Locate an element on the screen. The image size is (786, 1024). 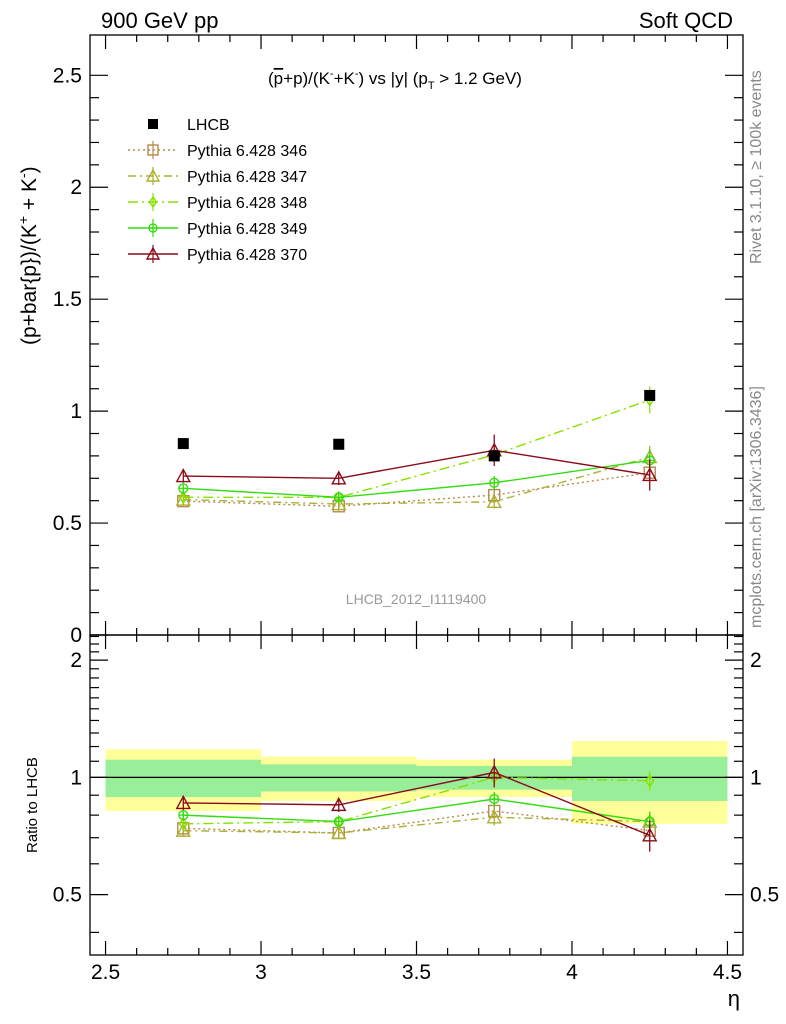
x-tick-label: 4 is located at coordinates (572, 972).